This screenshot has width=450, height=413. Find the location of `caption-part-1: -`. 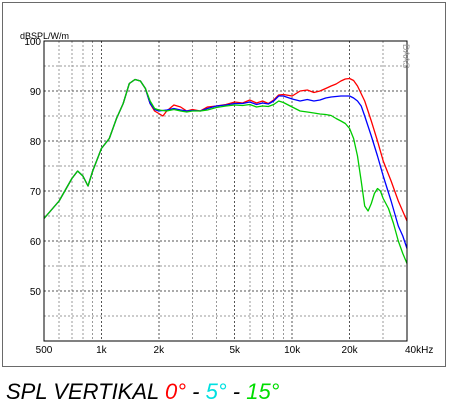

caption-part-1: - is located at coordinates (196, 391).